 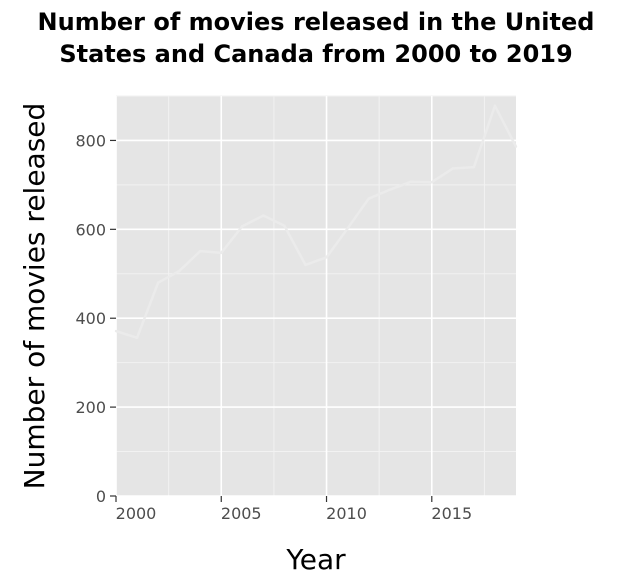 What do you see at coordinates (90, 407) in the screenshot?
I see `y-tick-label: 200` at bounding box center [90, 407].